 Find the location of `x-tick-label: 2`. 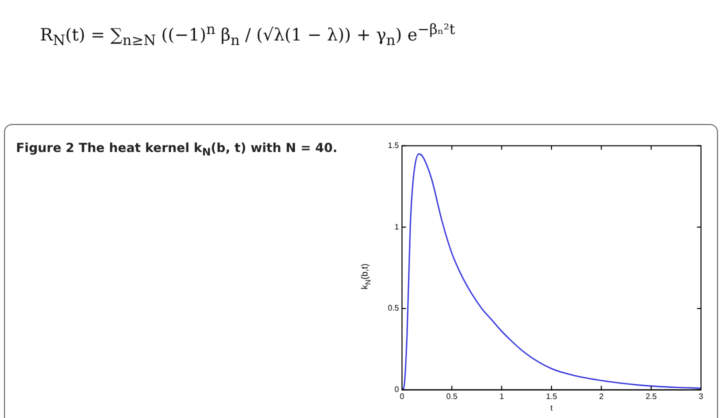

x-tick-label: 2 is located at coordinates (601, 396).